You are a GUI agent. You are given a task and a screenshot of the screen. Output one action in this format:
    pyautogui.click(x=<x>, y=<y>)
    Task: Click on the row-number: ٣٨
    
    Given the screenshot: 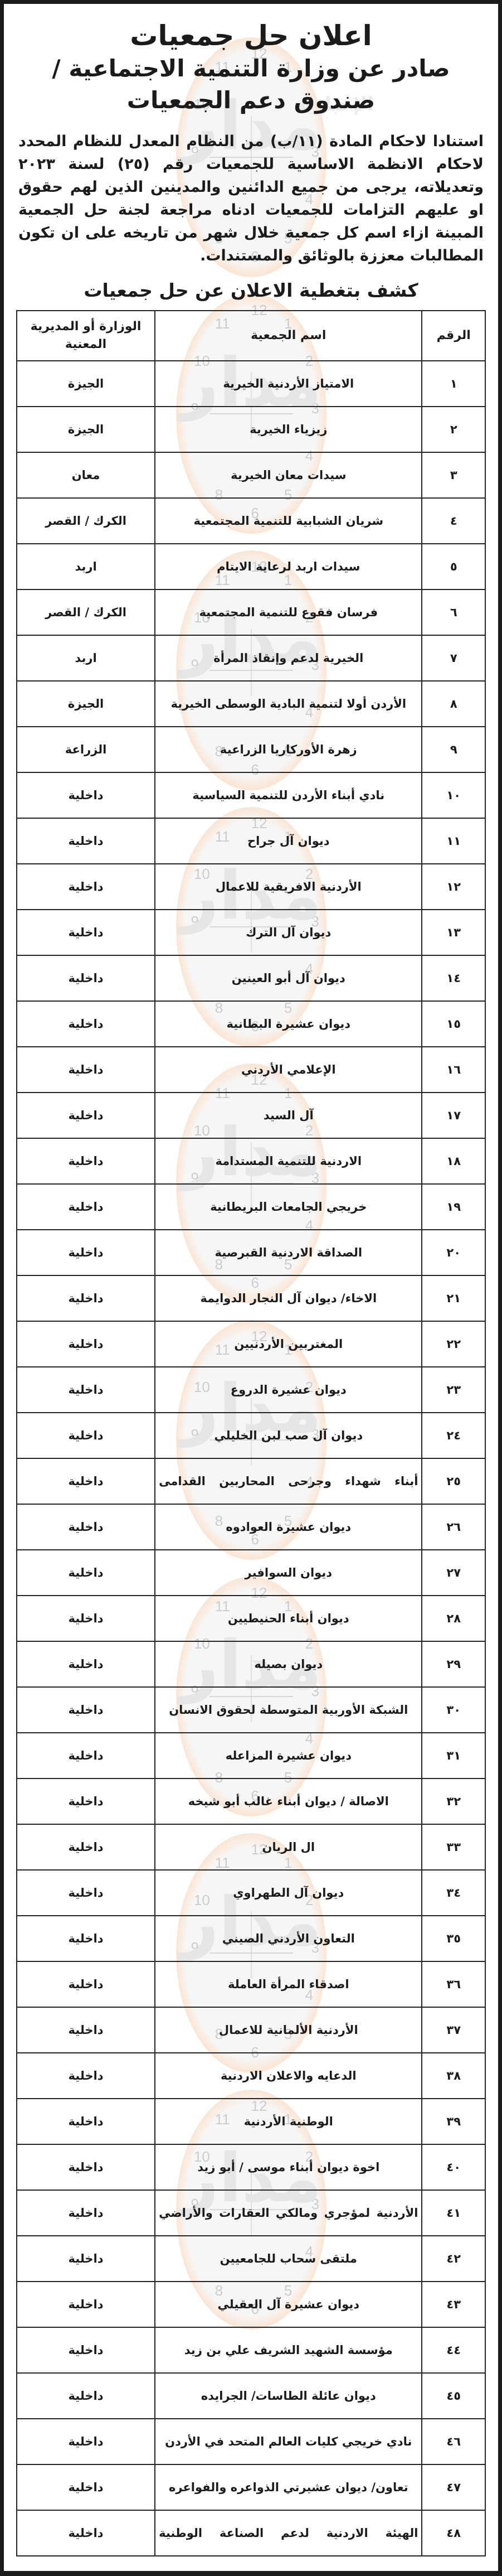 What is the action you would take?
    pyautogui.click(x=453, y=2076)
    